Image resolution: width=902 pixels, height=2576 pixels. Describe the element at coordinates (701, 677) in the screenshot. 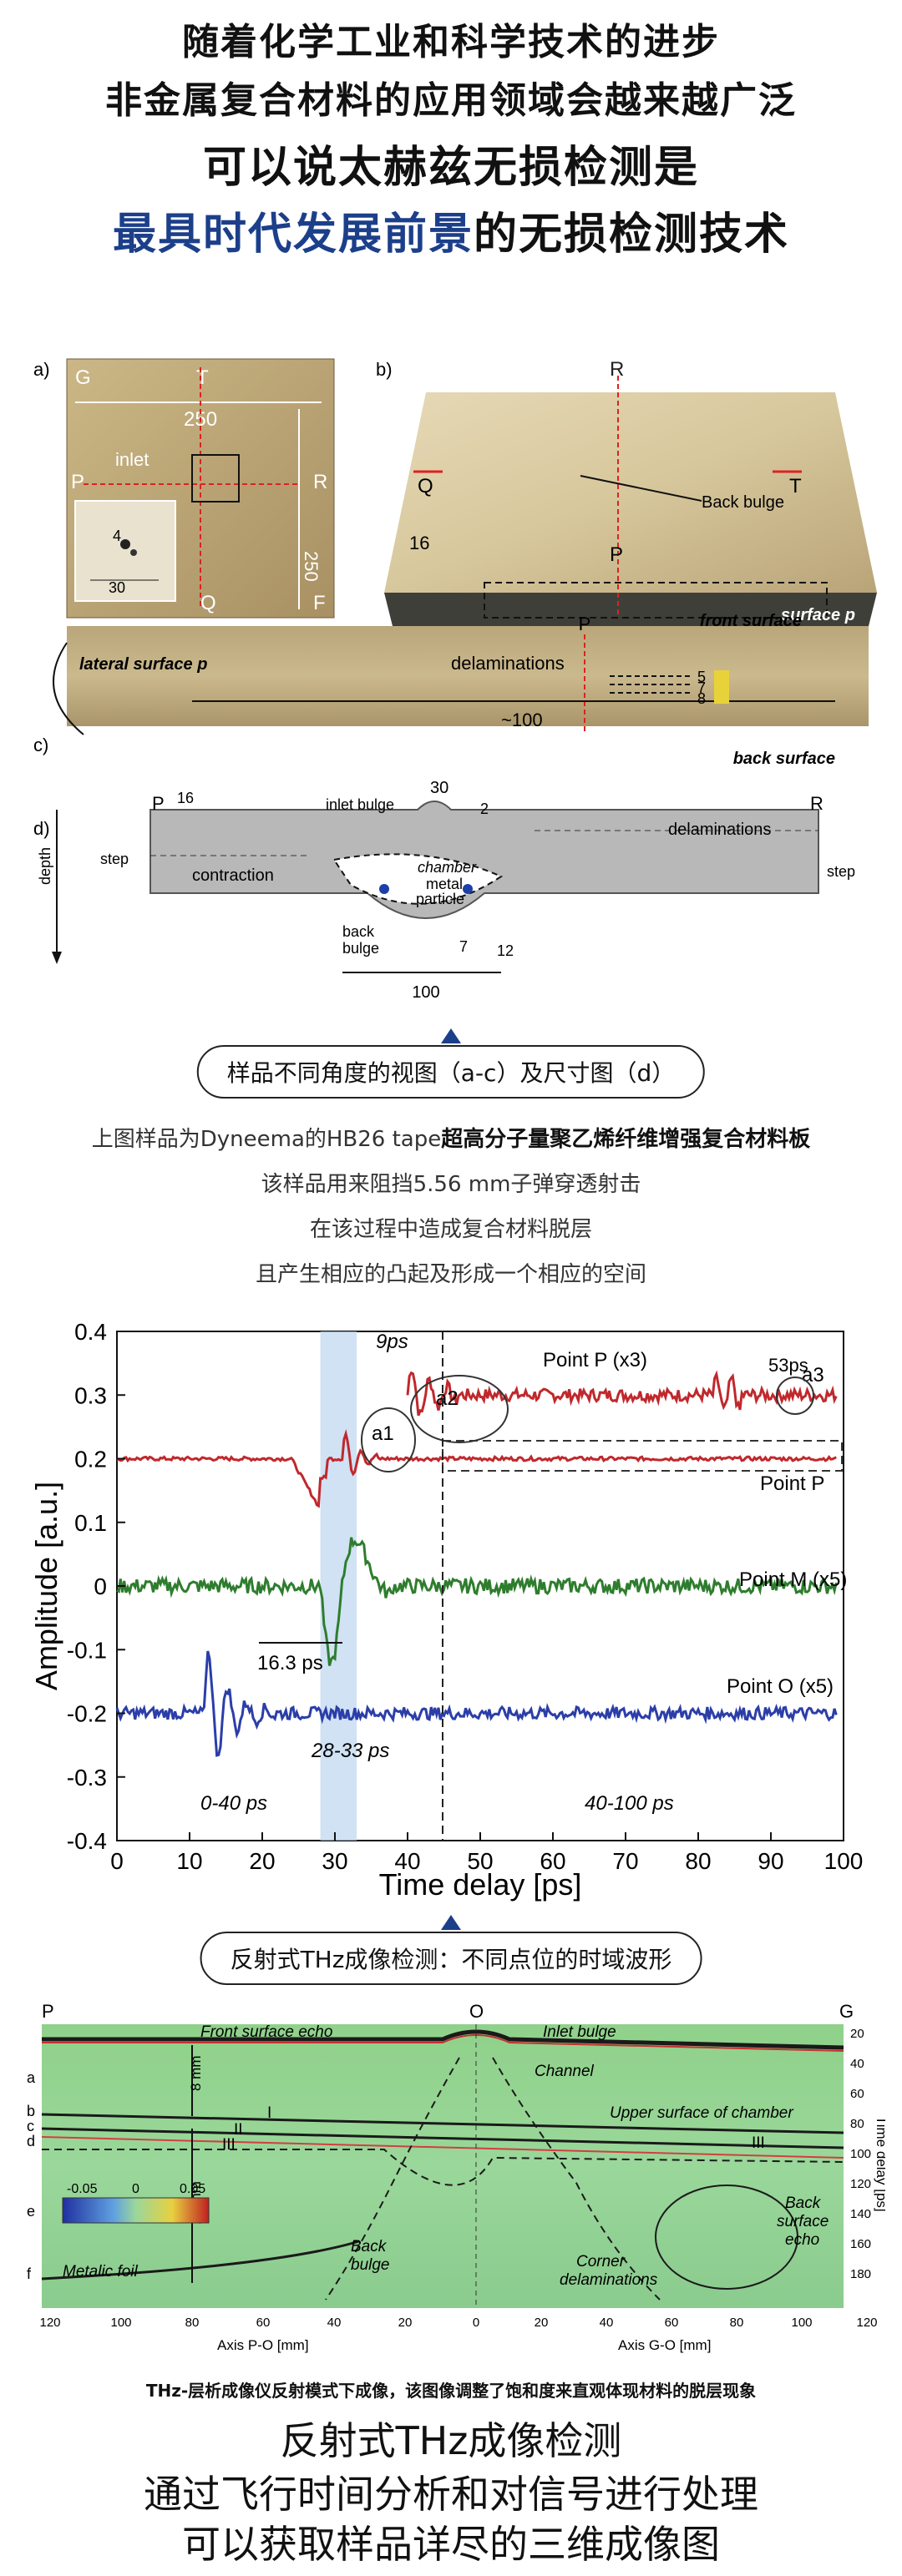

I see `layer-5: 5` at that location.